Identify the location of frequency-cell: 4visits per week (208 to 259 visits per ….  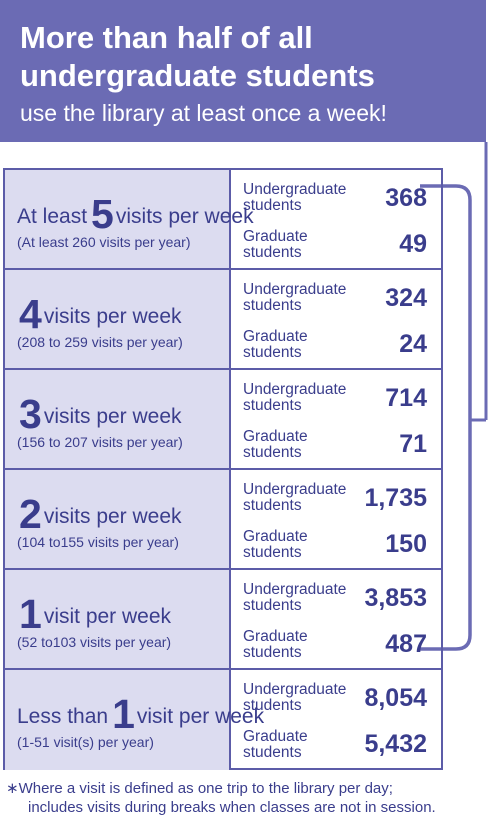
(118, 319).